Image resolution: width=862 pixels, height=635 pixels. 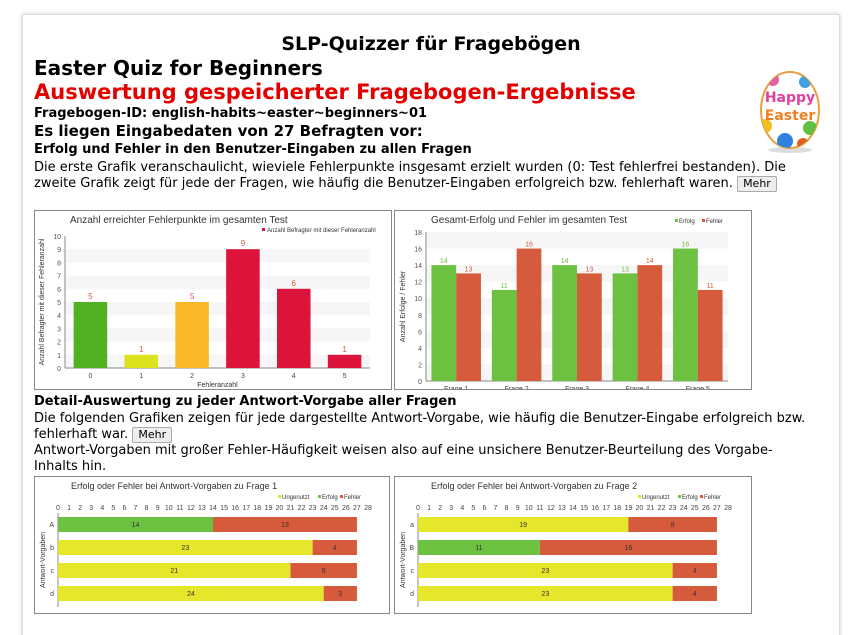 What do you see at coordinates (412, 594) in the screenshot?
I see `y-tick-label: d` at bounding box center [412, 594].